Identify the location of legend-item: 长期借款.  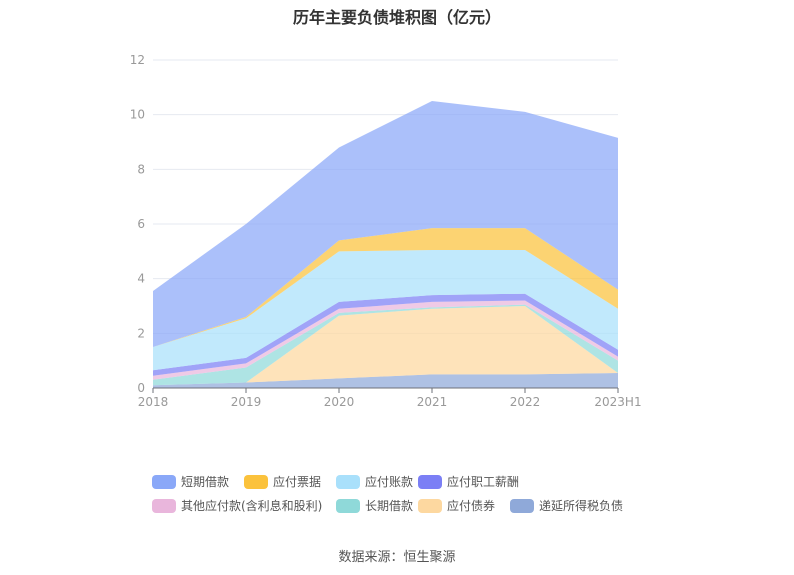
(374, 505).